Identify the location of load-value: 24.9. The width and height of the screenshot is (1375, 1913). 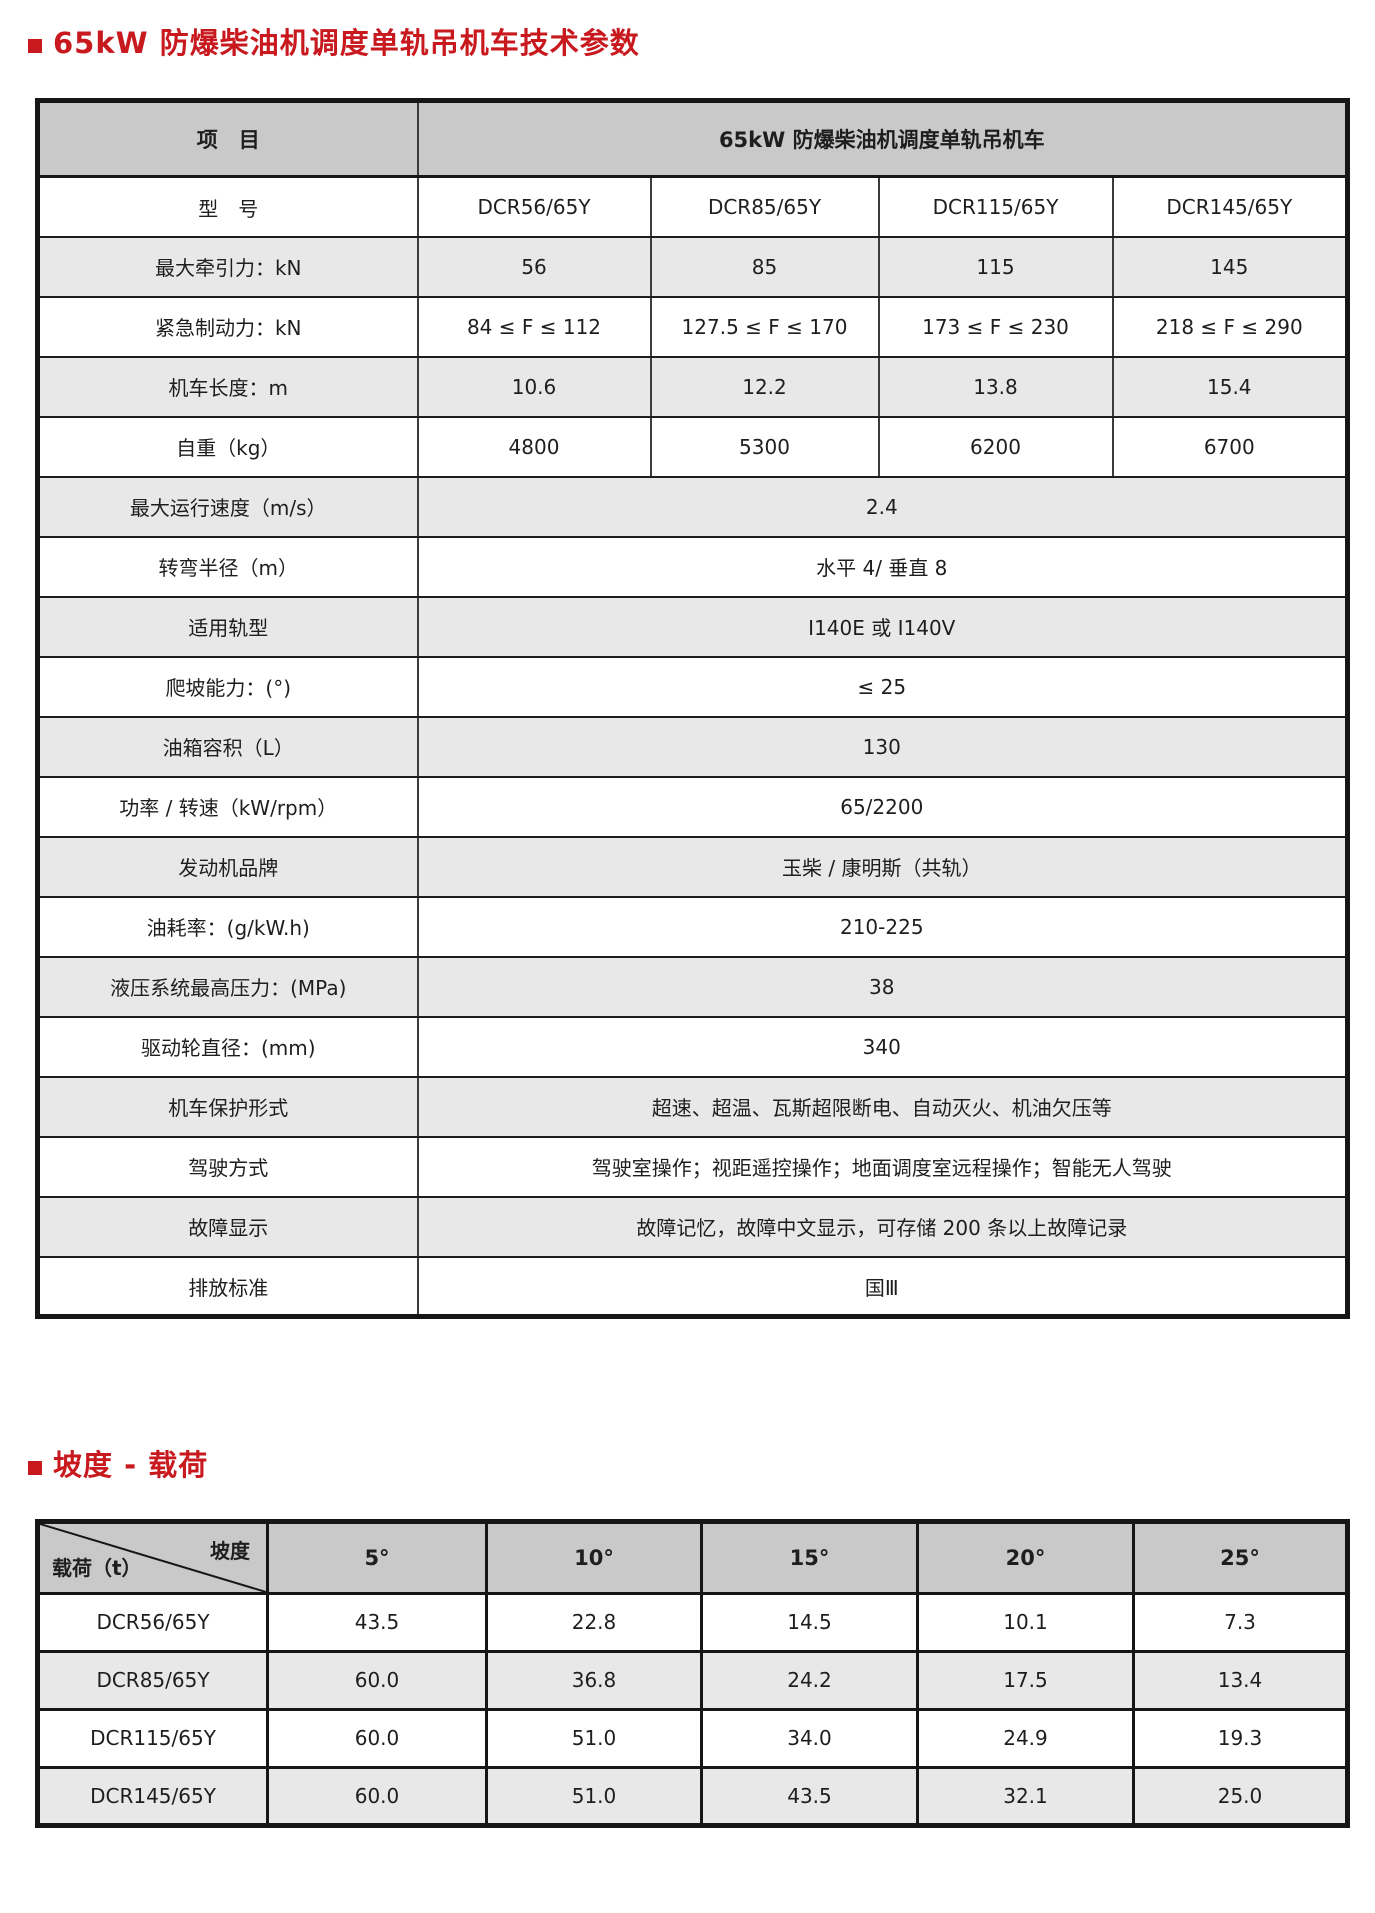
(1025, 1738).